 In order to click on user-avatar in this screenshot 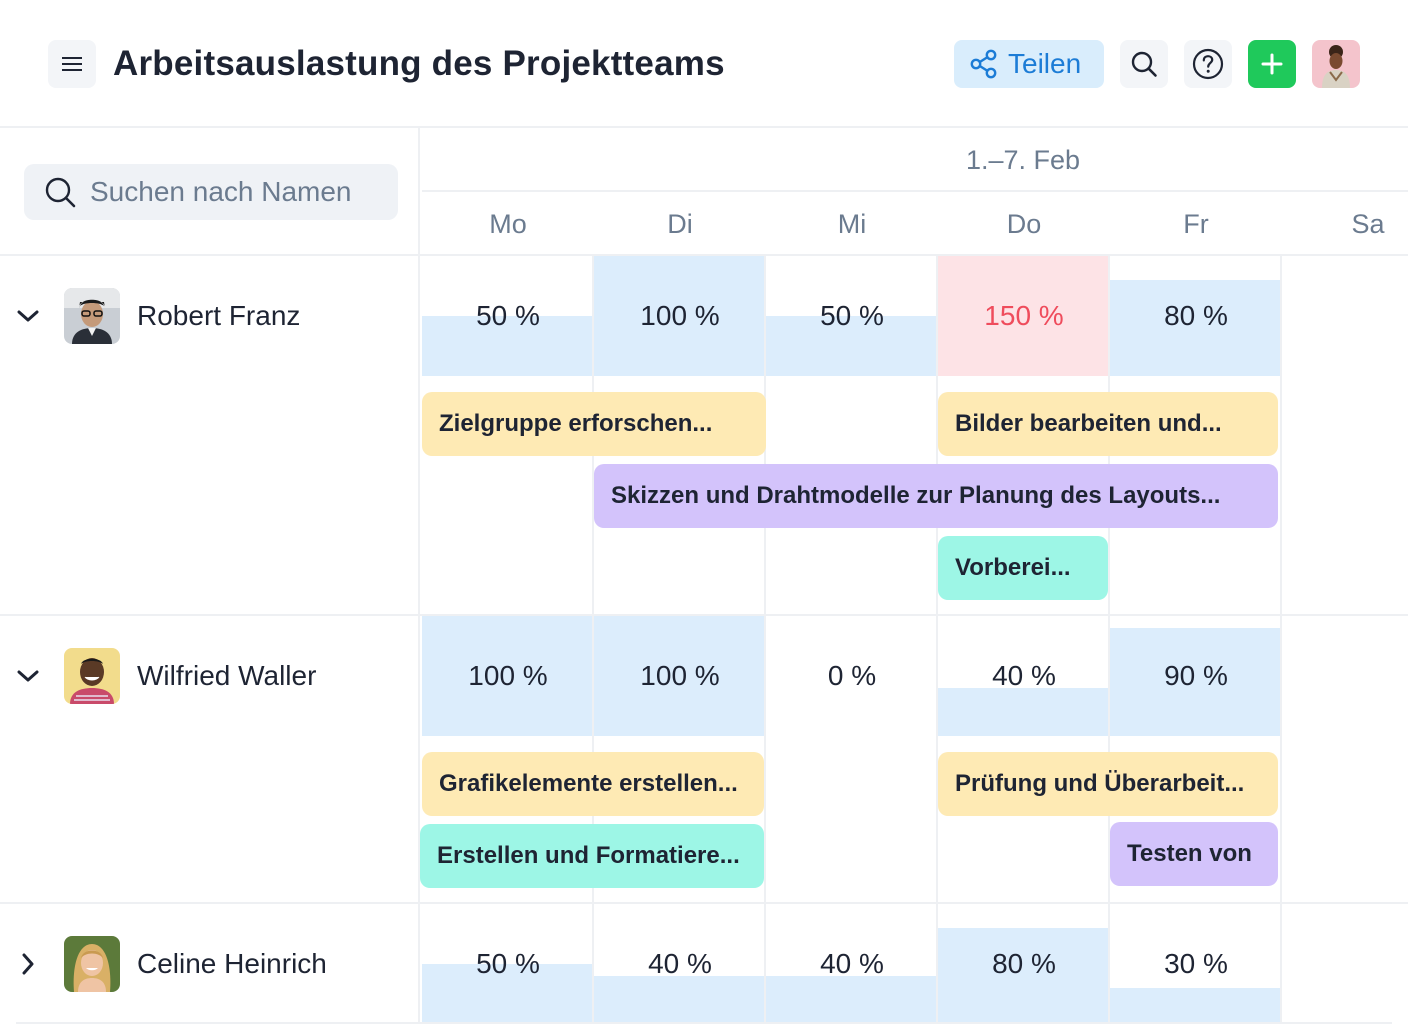, I will do `click(1336, 64)`.